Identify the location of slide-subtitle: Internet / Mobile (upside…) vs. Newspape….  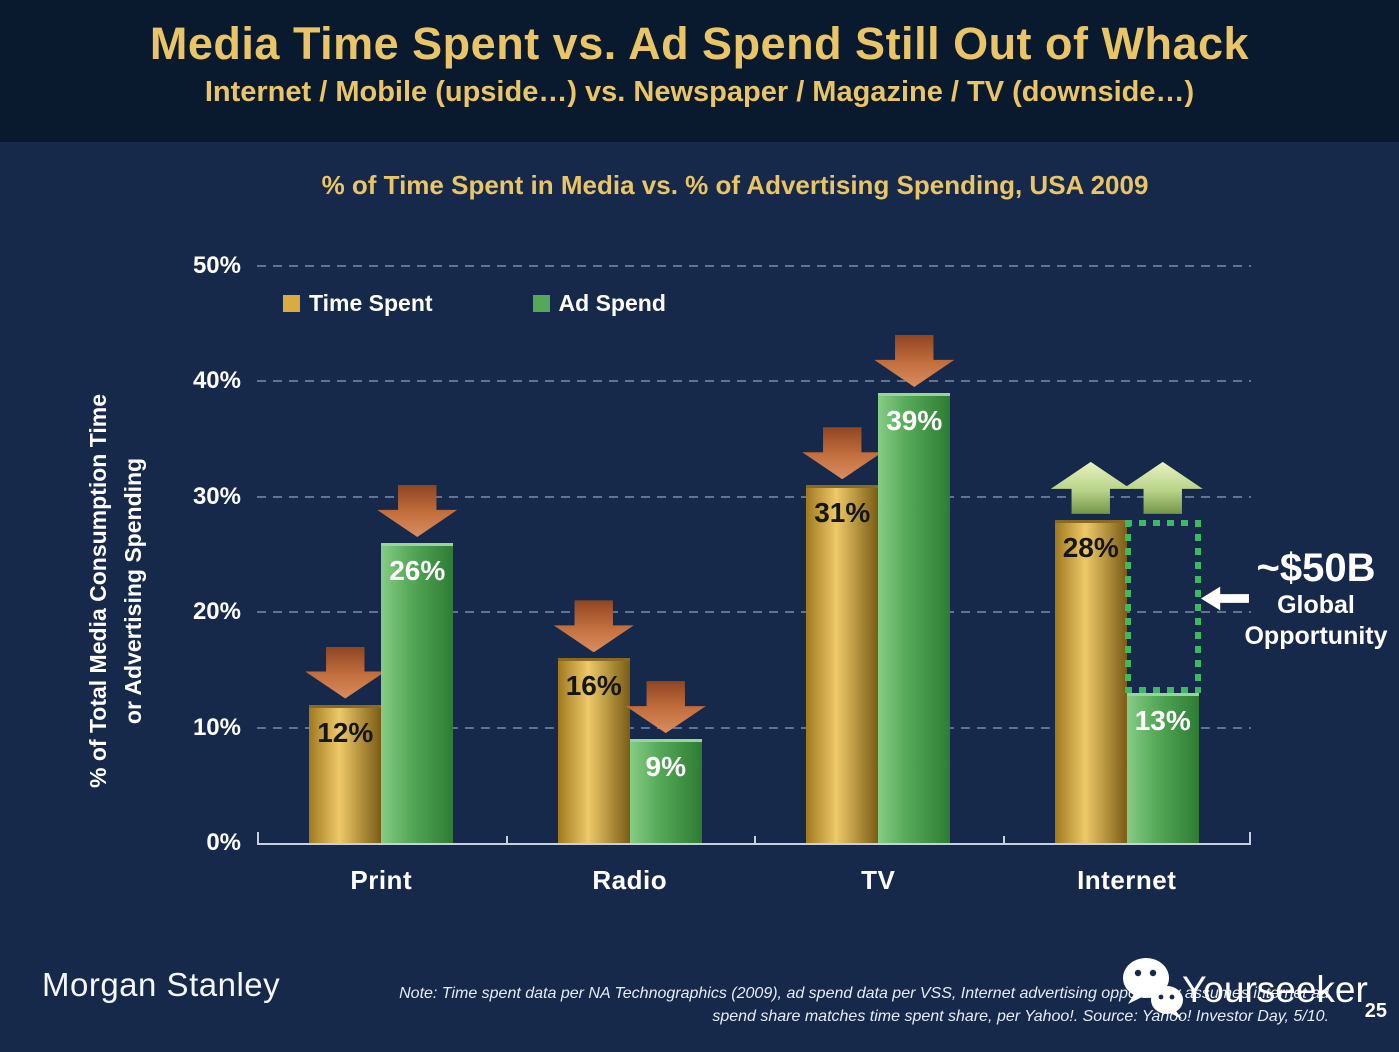
(699, 92).